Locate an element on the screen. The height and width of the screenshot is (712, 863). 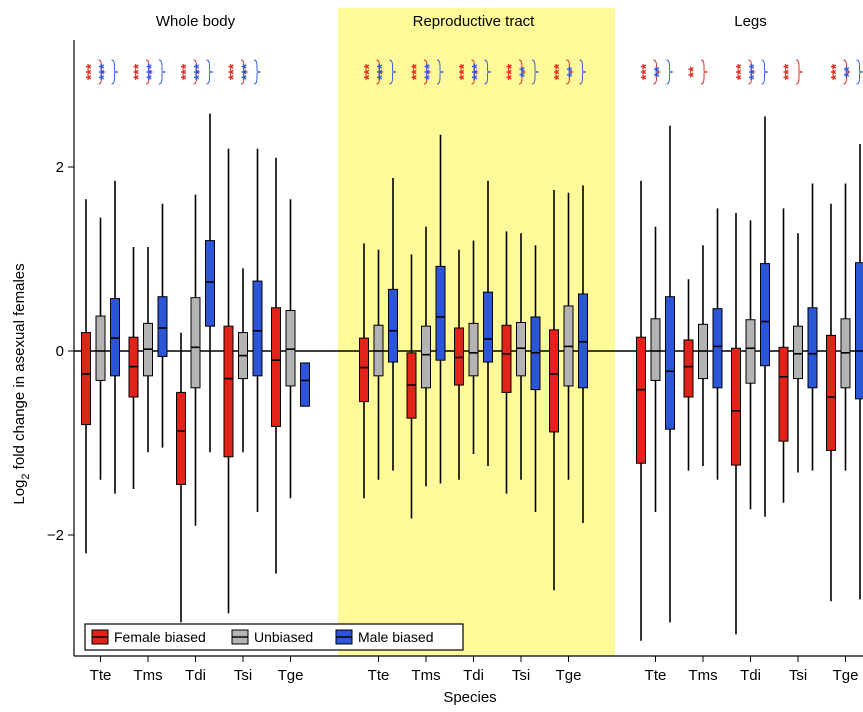
y-axis-label-rest: fold change in asexual females is located at coordinates (19, 368).